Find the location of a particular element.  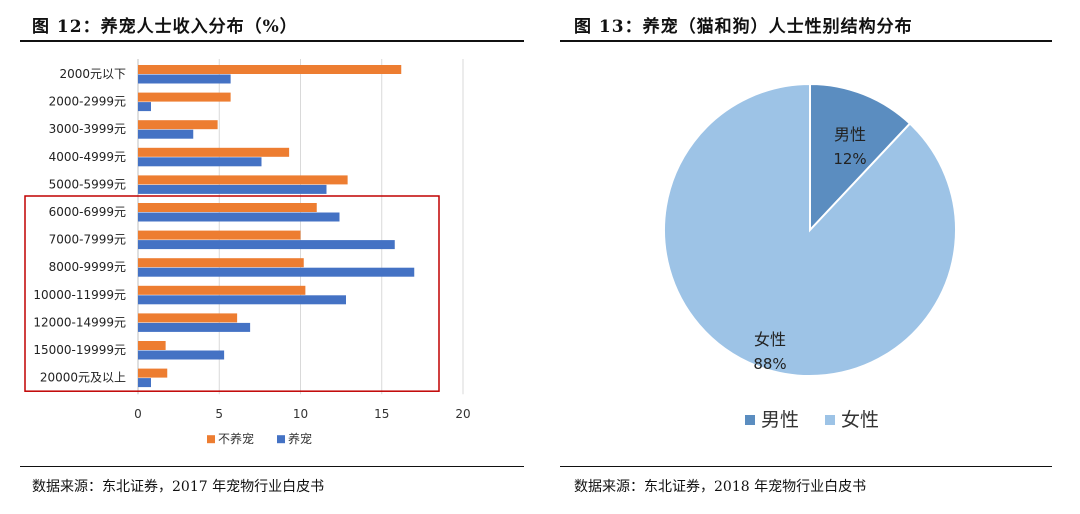

y-category-label: 2000-2999元 is located at coordinates (87, 102).